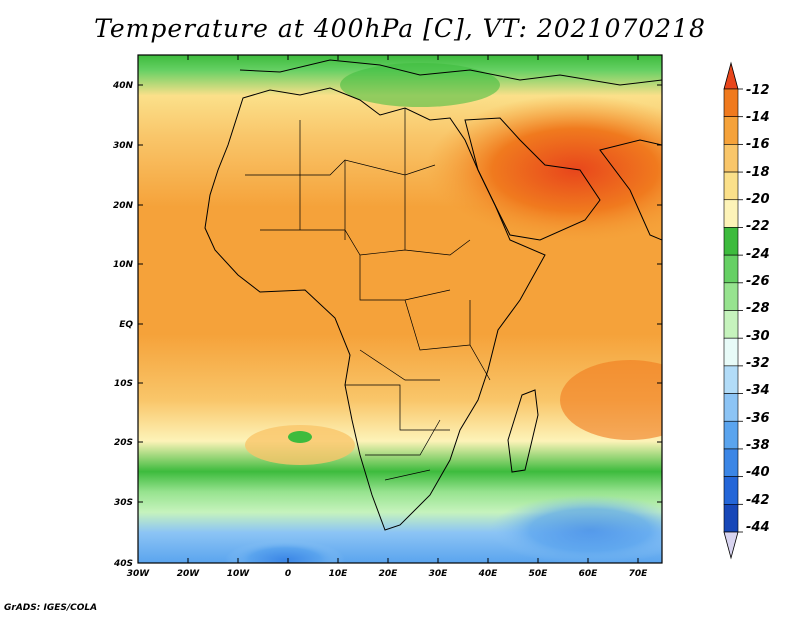 This screenshot has height=618, width=800. I want to click on colorbar-label: -44, so click(758, 527).